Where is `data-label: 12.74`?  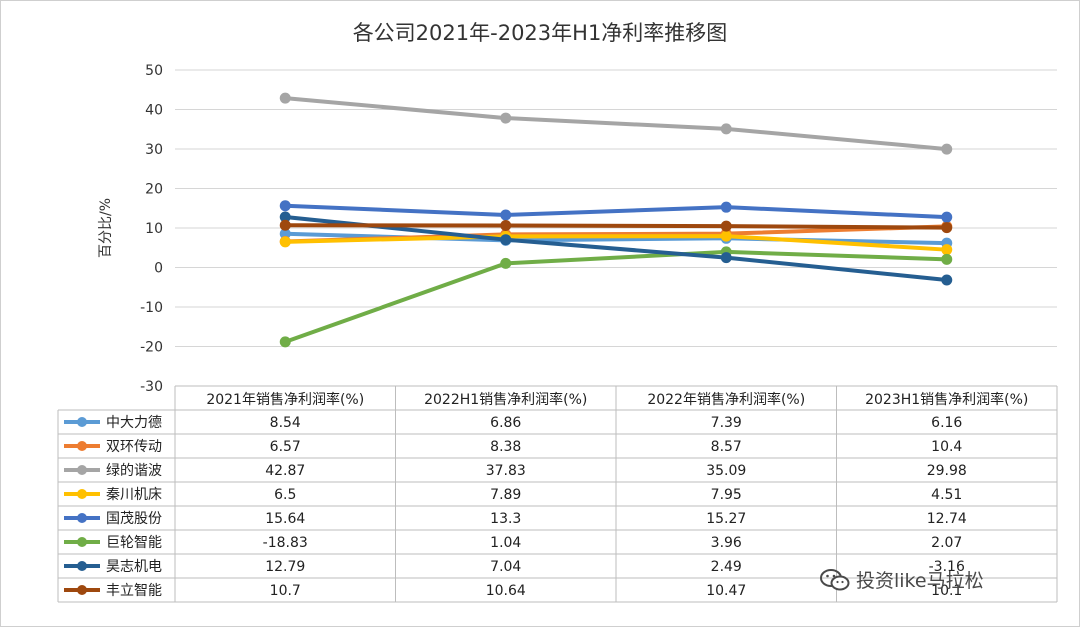
data-label: 12.74 is located at coordinates (947, 519).